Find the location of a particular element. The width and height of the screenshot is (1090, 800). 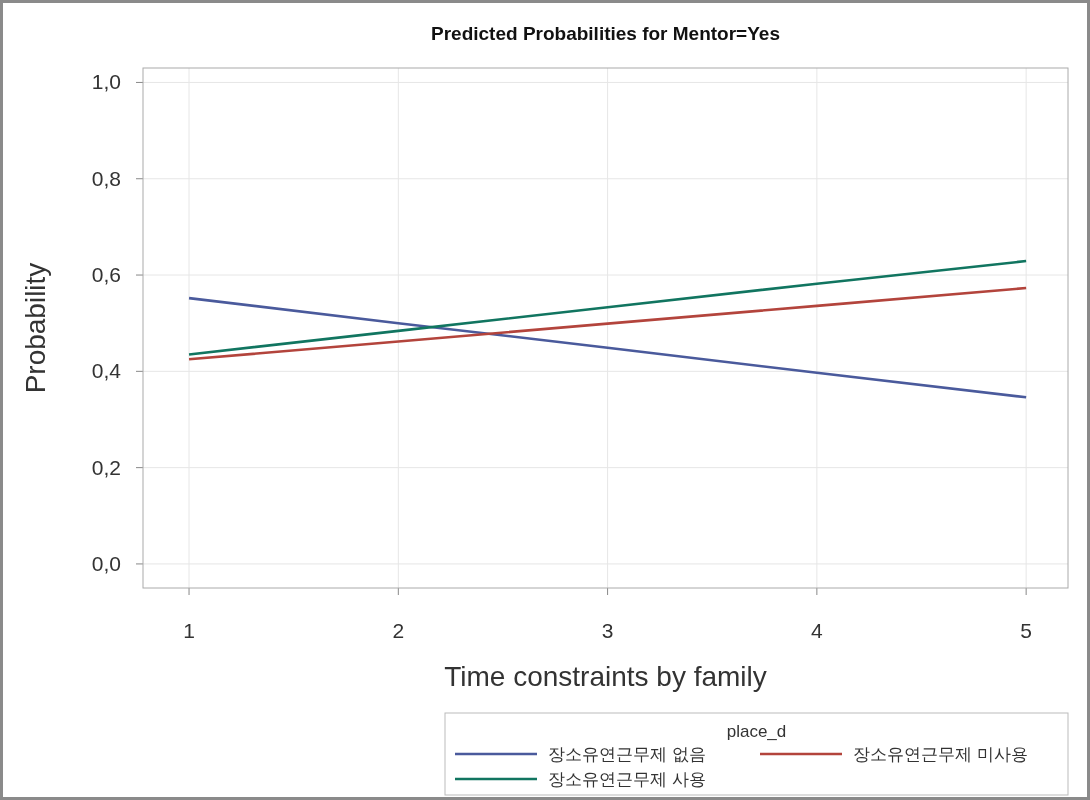

x-tick-label: 4 is located at coordinates (817, 630).